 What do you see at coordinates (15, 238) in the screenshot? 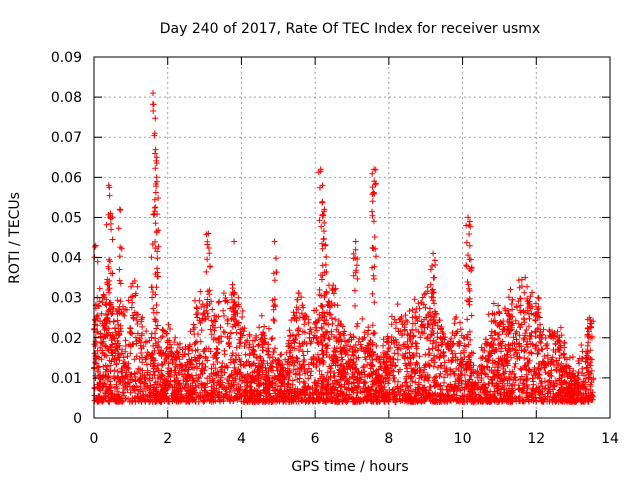
I see `y-axis-label: ROTI / TECUs` at bounding box center [15, 238].